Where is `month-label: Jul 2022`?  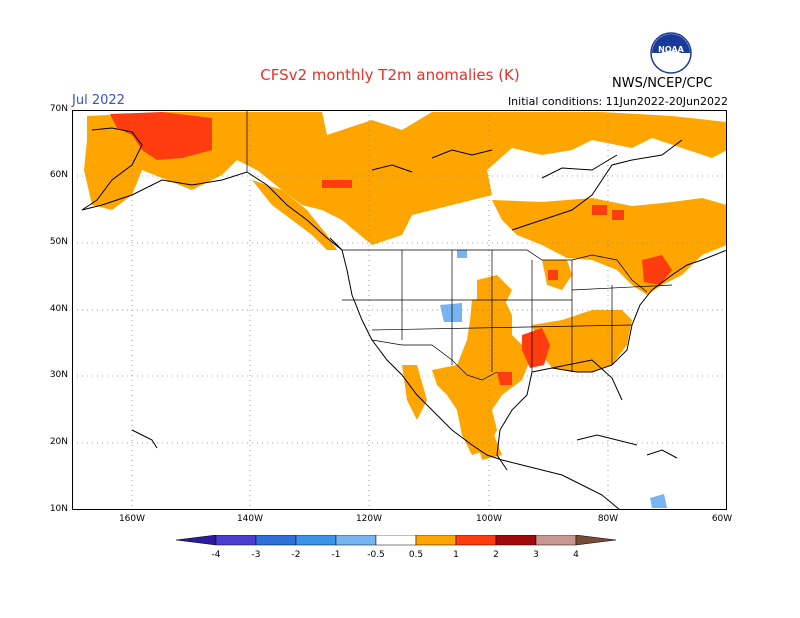
month-label: Jul 2022 is located at coordinates (98, 100).